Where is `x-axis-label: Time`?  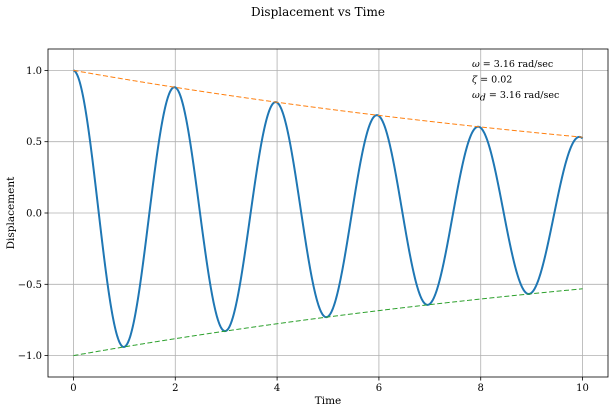
x-axis-label: Time is located at coordinates (328, 401).